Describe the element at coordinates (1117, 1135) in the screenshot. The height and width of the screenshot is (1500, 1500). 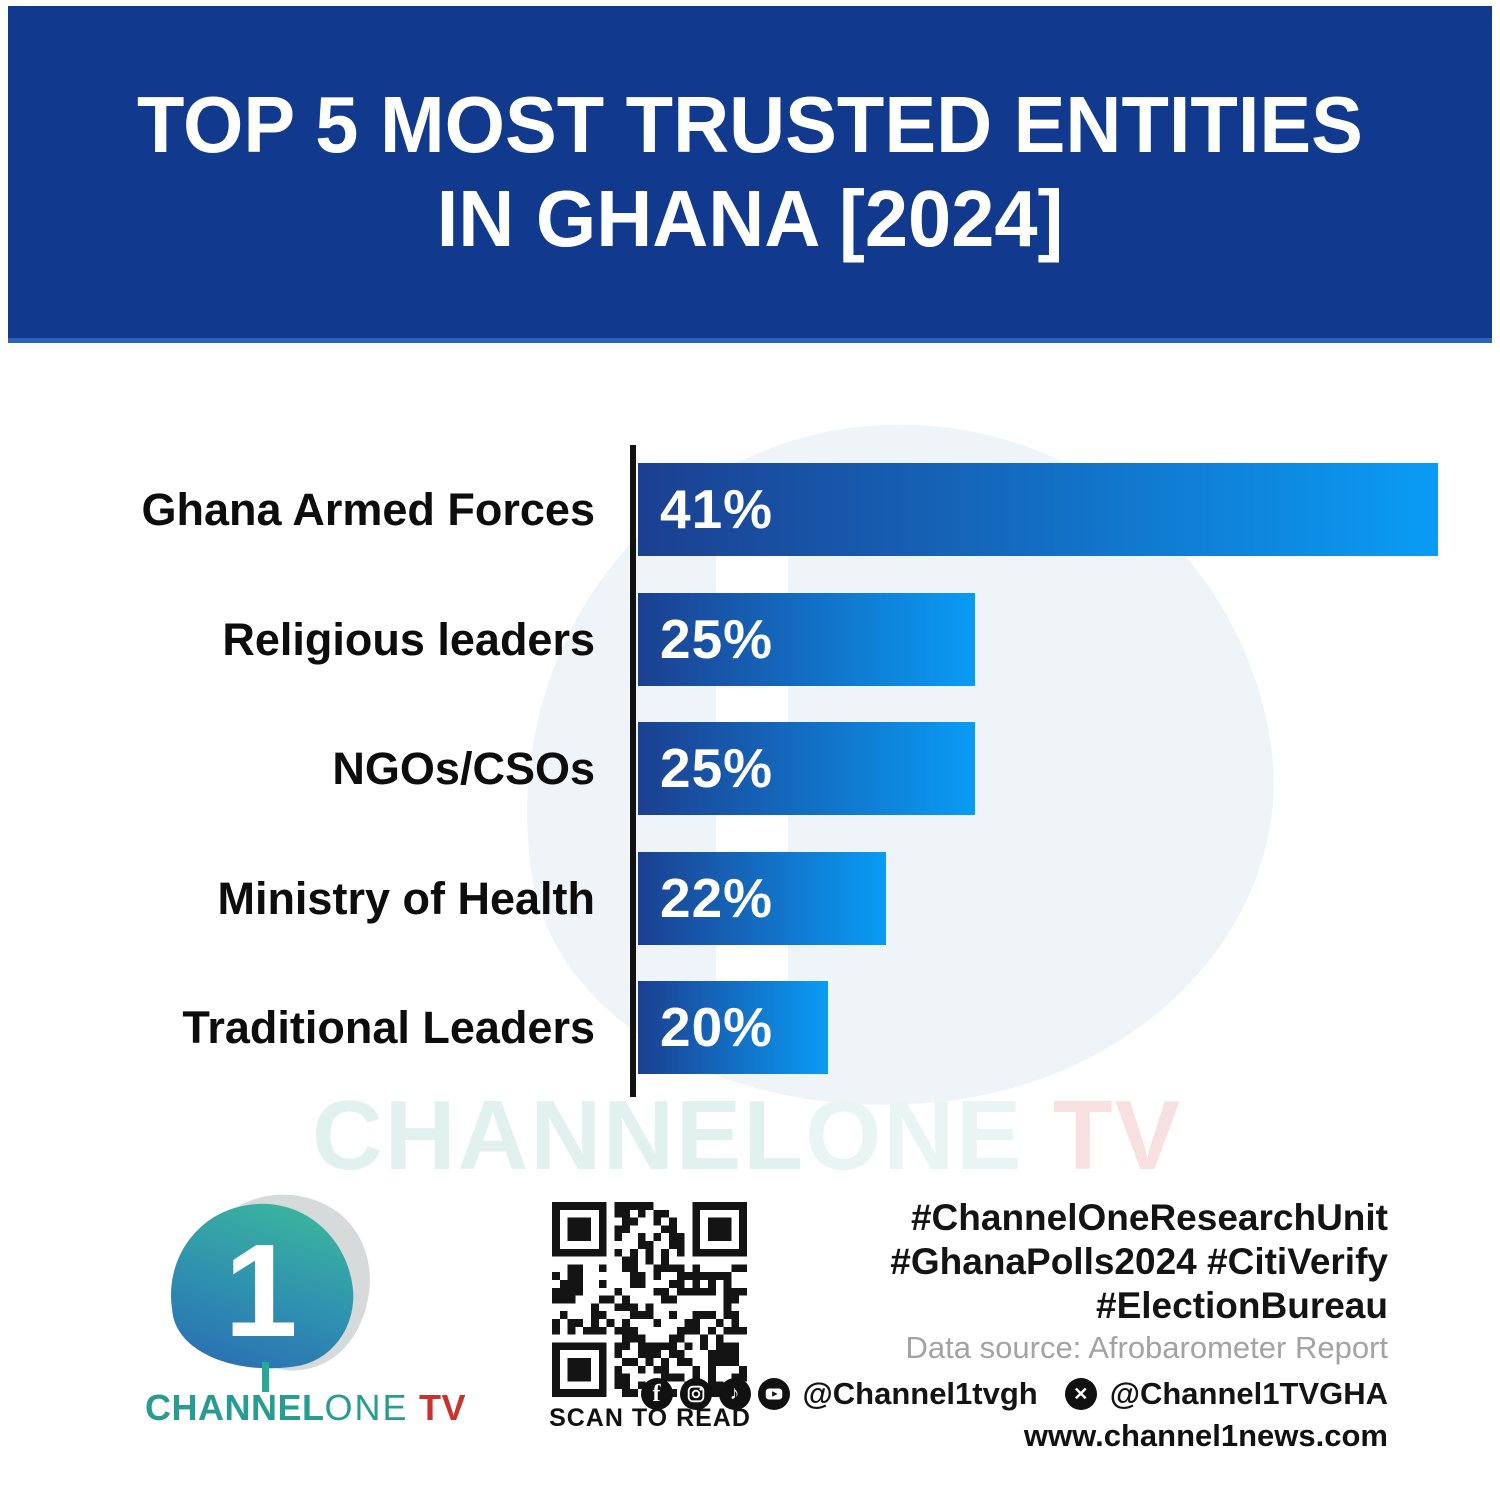
I see `watermark-tv-text: TV` at that location.